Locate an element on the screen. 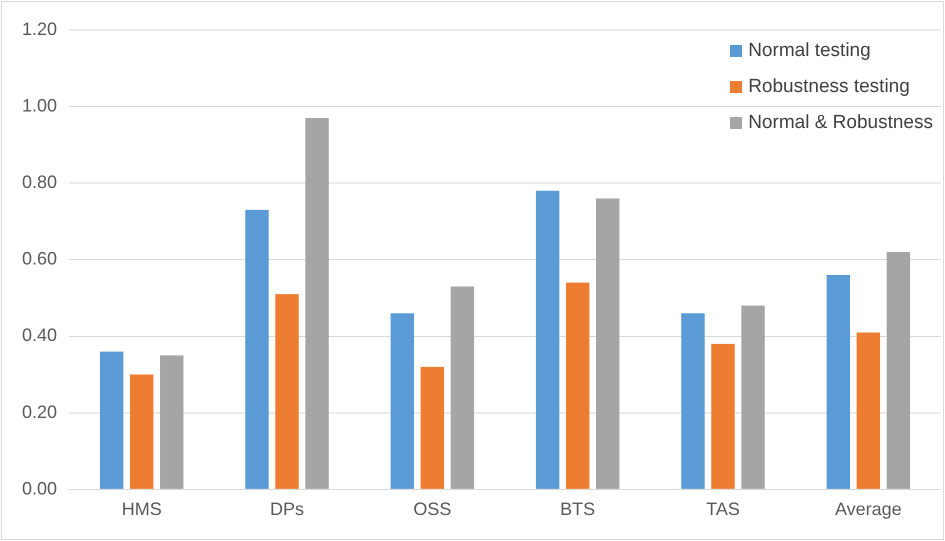 This screenshot has width=945, height=541. x-tick-label: Average is located at coordinates (868, 509).